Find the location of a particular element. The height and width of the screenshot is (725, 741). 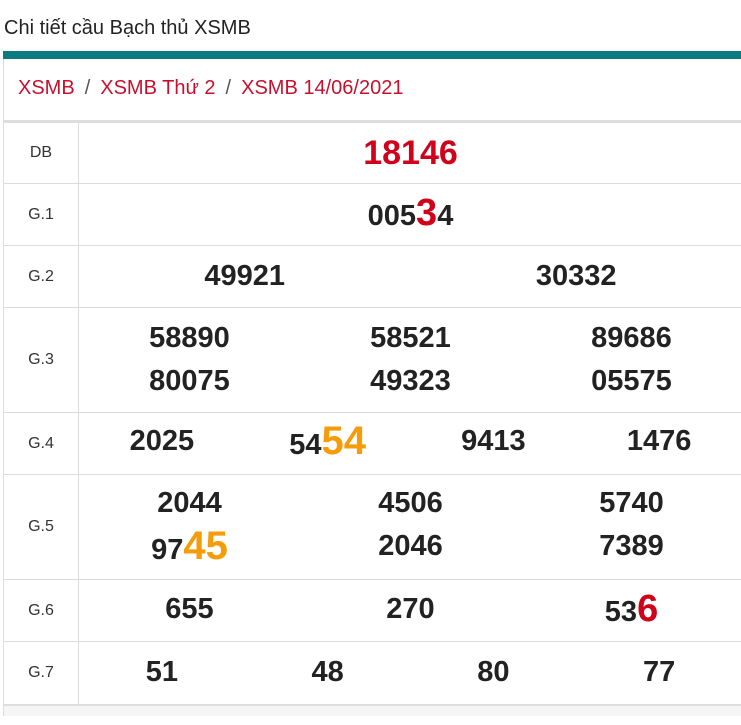

row-g3: G.3 58890 58521 89686 80075 49323 05575 is located at coordinates (372, 360).